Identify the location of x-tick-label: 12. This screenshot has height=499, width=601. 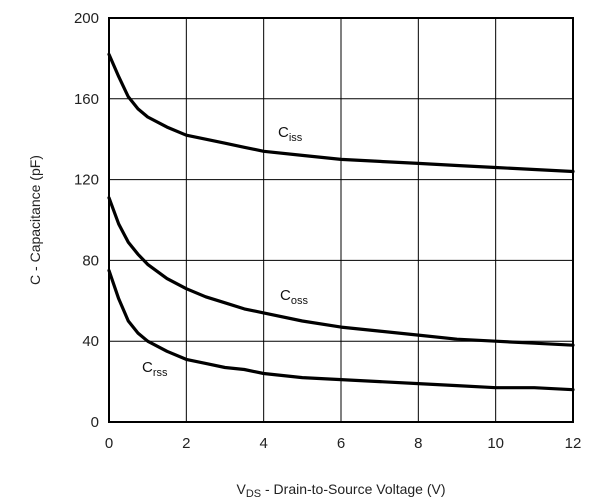
(573, 443).